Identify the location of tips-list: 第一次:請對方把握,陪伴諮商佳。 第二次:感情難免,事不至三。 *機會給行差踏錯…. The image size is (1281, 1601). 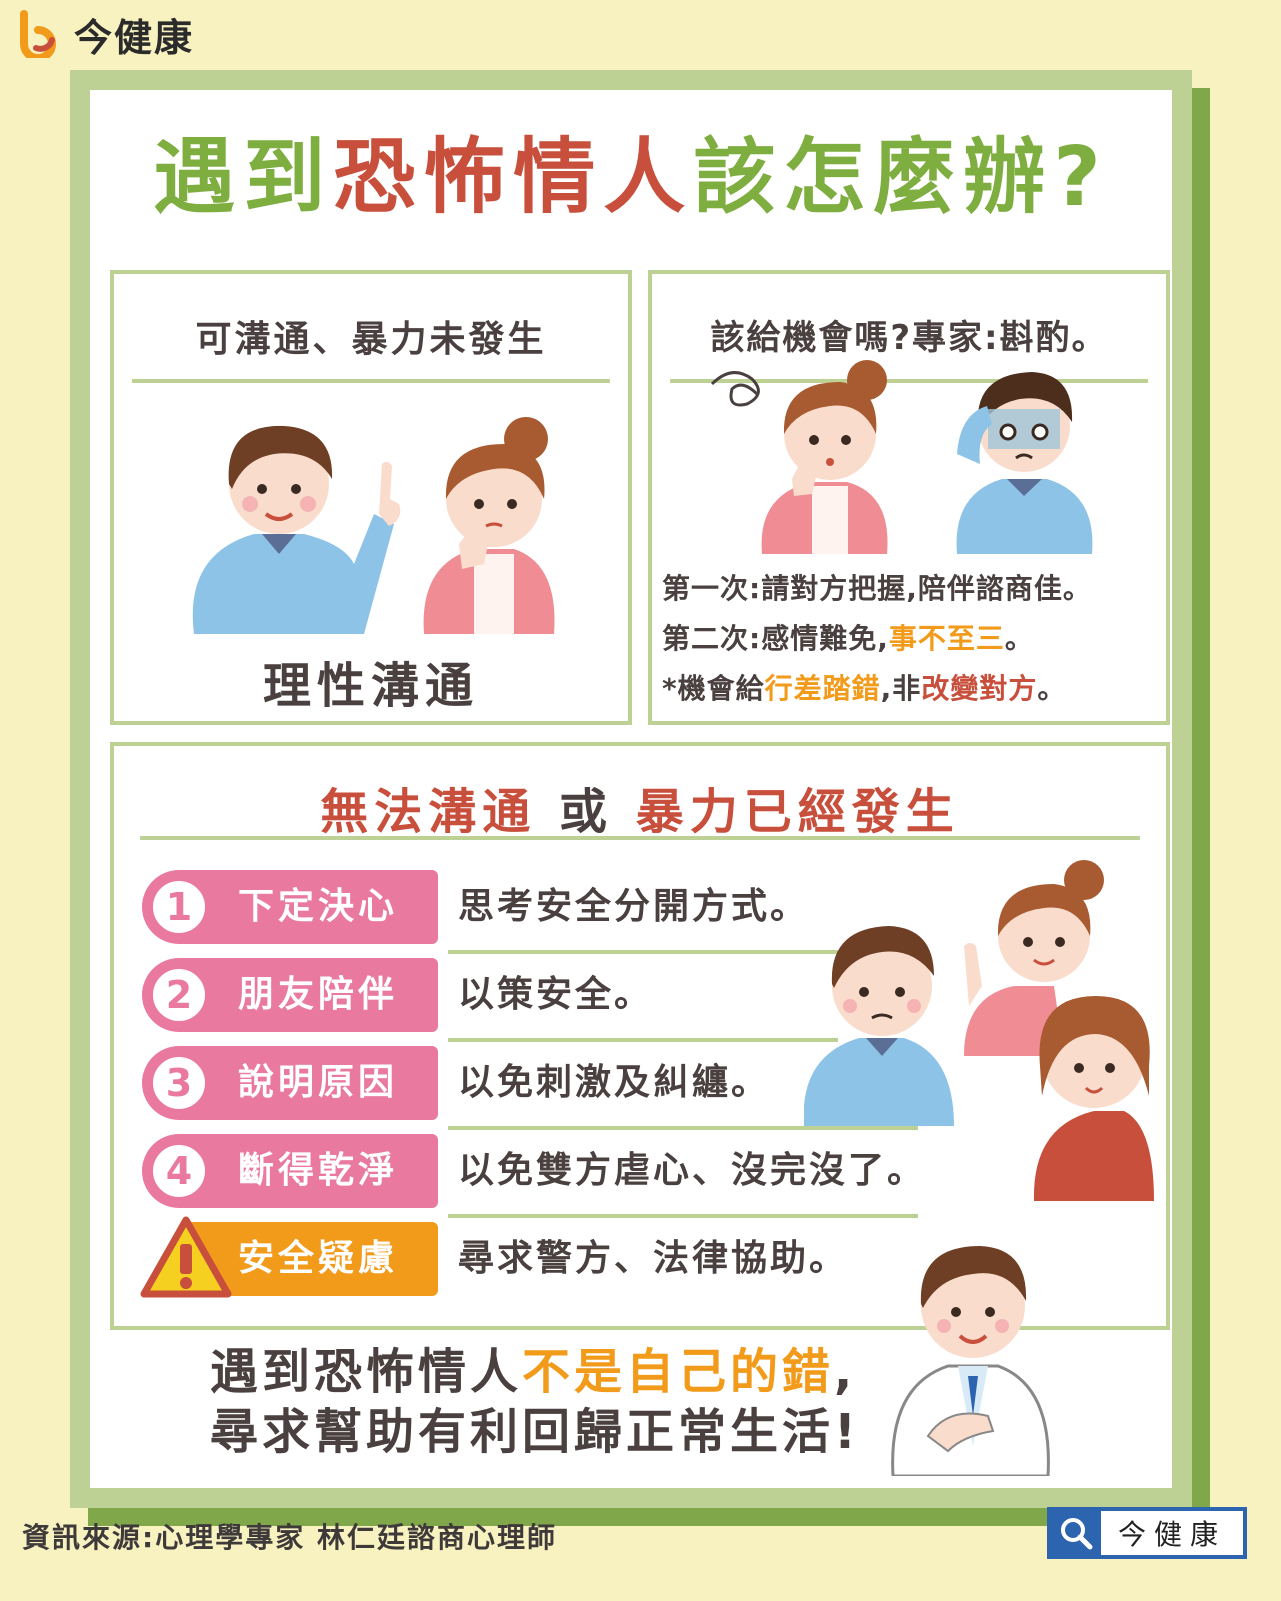
(909, 639).